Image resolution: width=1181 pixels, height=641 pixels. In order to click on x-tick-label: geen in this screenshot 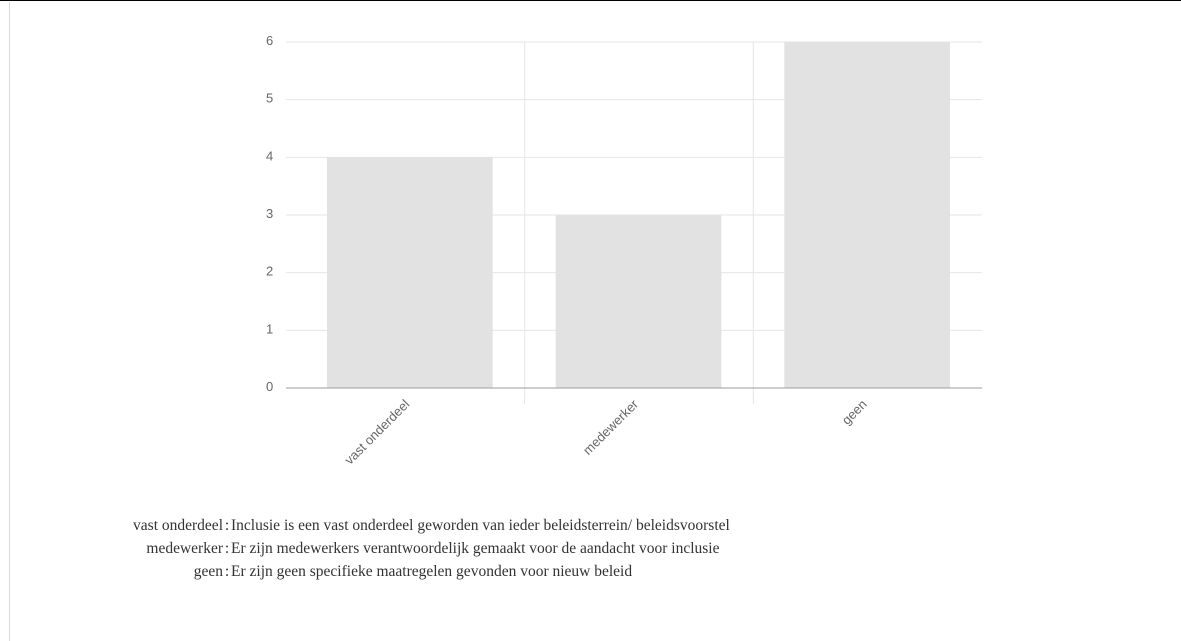, I will do `click(854, 412)`.